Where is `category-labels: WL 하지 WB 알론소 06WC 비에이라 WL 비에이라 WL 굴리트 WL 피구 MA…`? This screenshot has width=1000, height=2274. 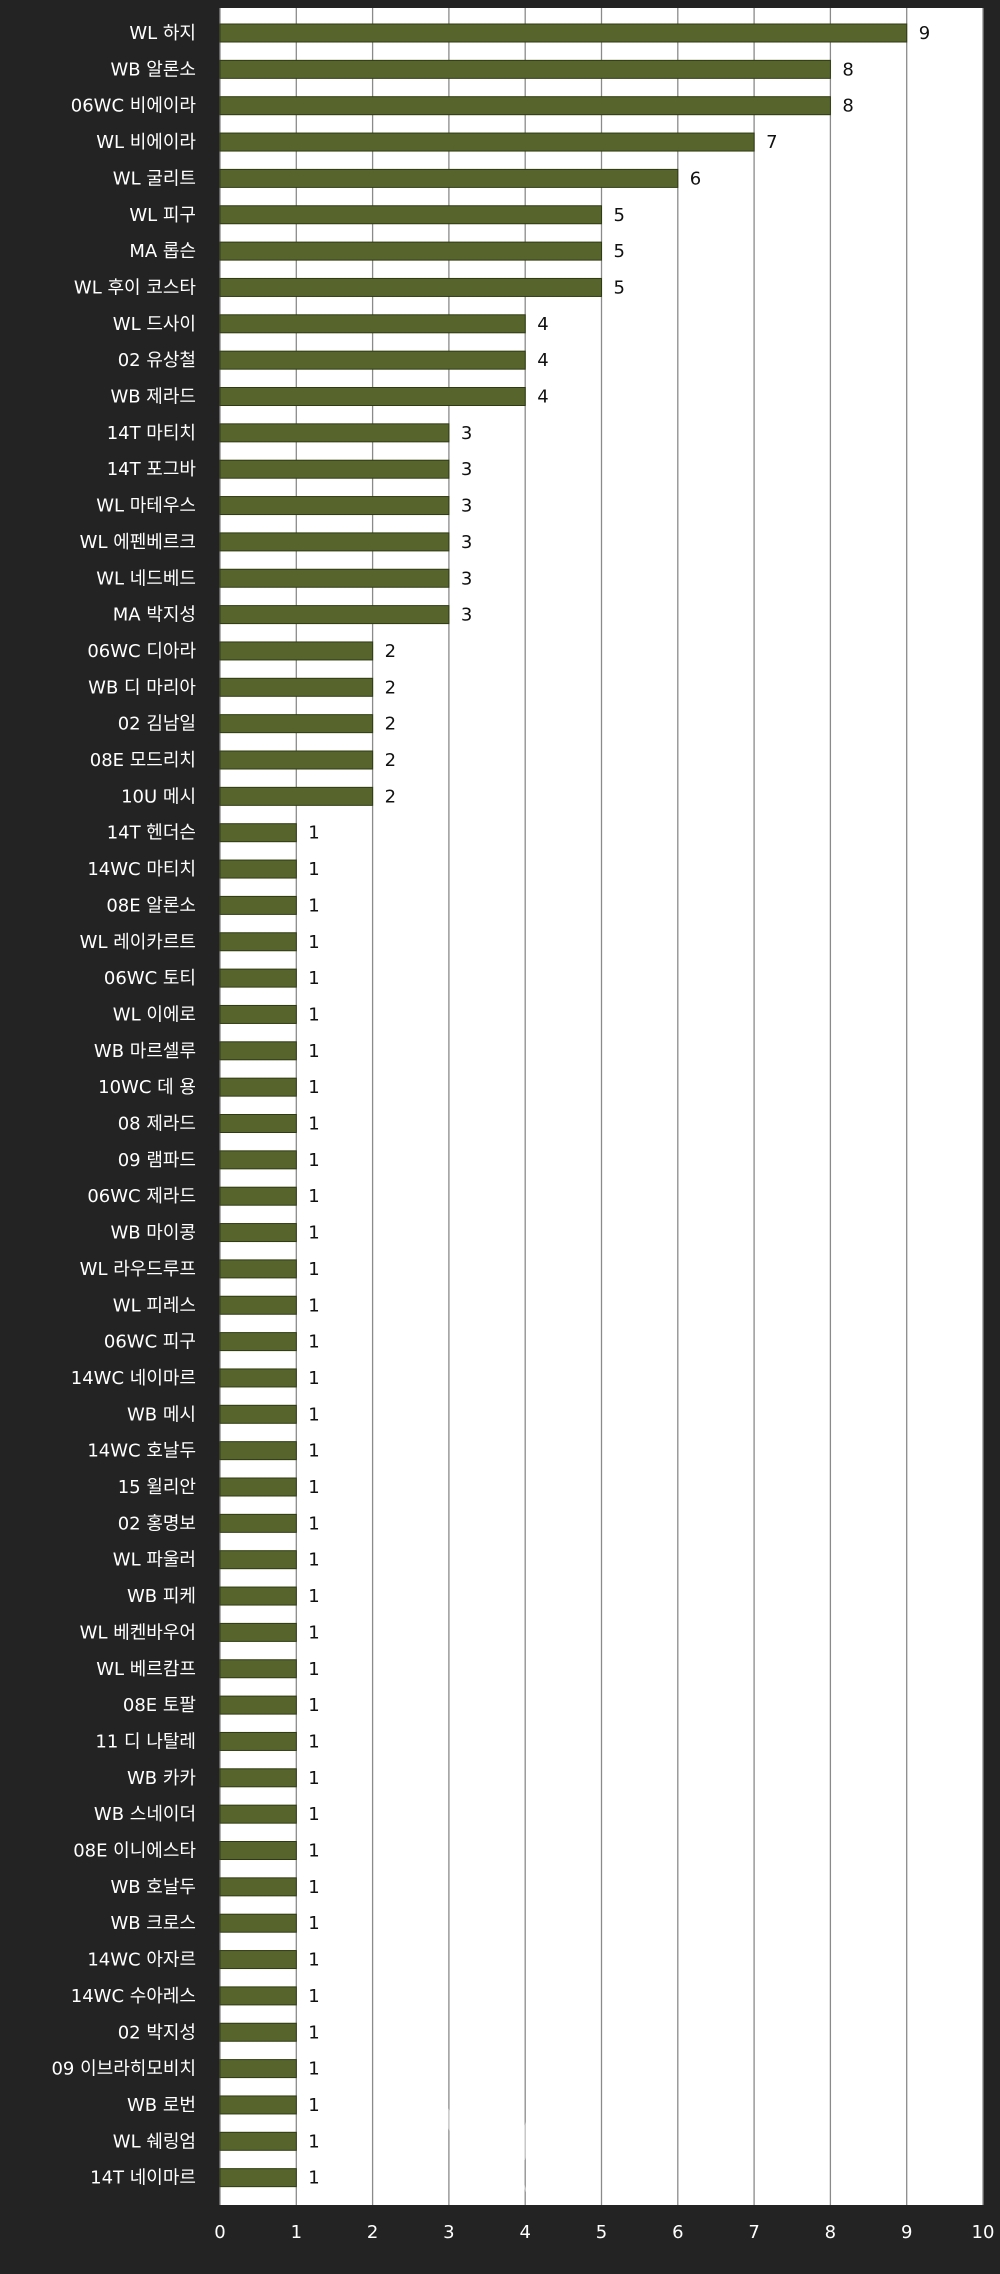
category-labels: WL 하지 WB 알론소 06WC 비에이라 WL 비에이라 WL 굴리트 WL 피구 MA… is located at coordinates (123, 1106).